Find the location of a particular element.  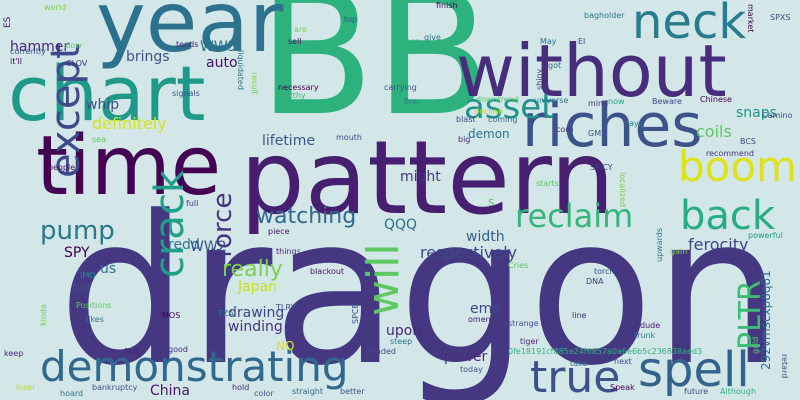

word-japan: Japan is located at coordinates (258, 287).